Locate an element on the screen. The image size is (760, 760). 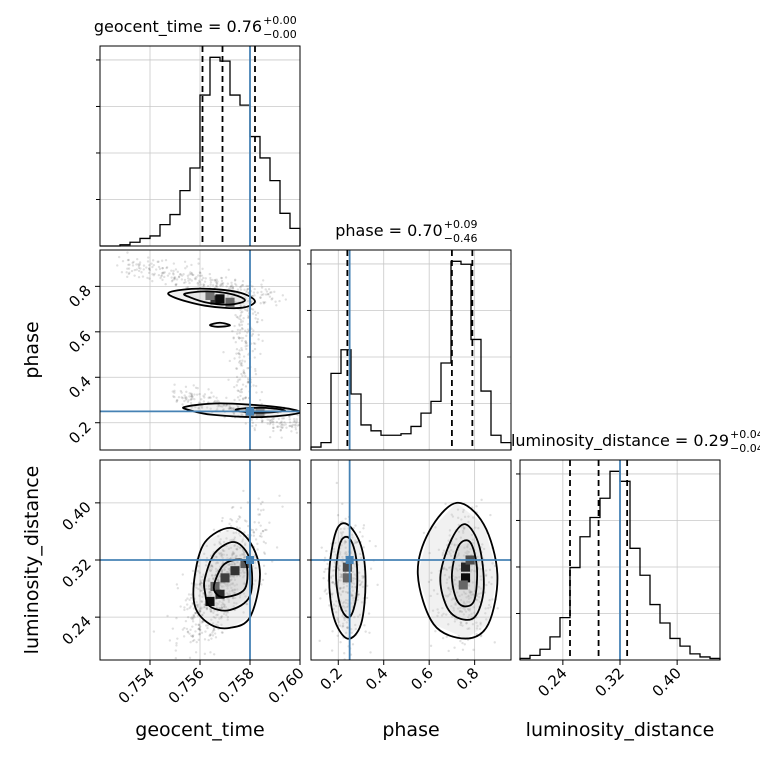
hist-title-main: luminosity_distance = 0.29 is located at coordinates (620, 441).